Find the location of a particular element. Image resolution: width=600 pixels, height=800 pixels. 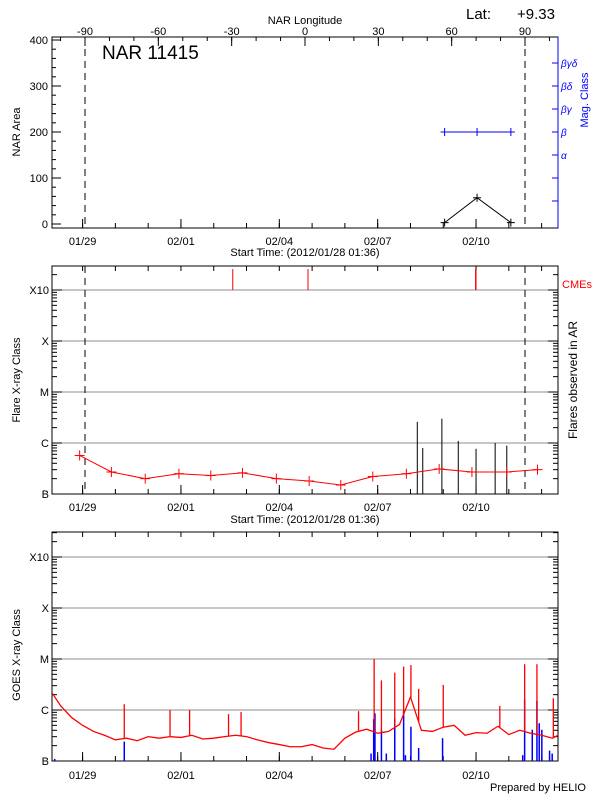

mag-class-axis-title: Mag. Class is located at coordinates (585, 100).